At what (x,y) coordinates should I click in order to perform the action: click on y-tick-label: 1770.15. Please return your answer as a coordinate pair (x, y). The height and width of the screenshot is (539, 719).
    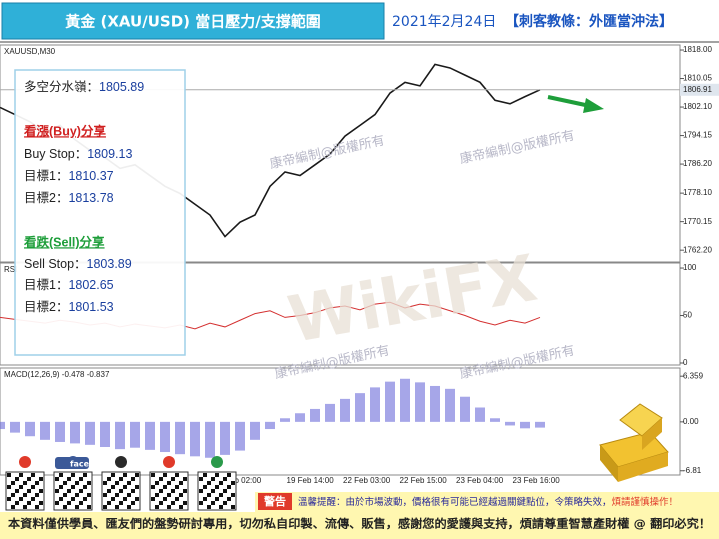
    Looking at the image, I should click on (697, 221).